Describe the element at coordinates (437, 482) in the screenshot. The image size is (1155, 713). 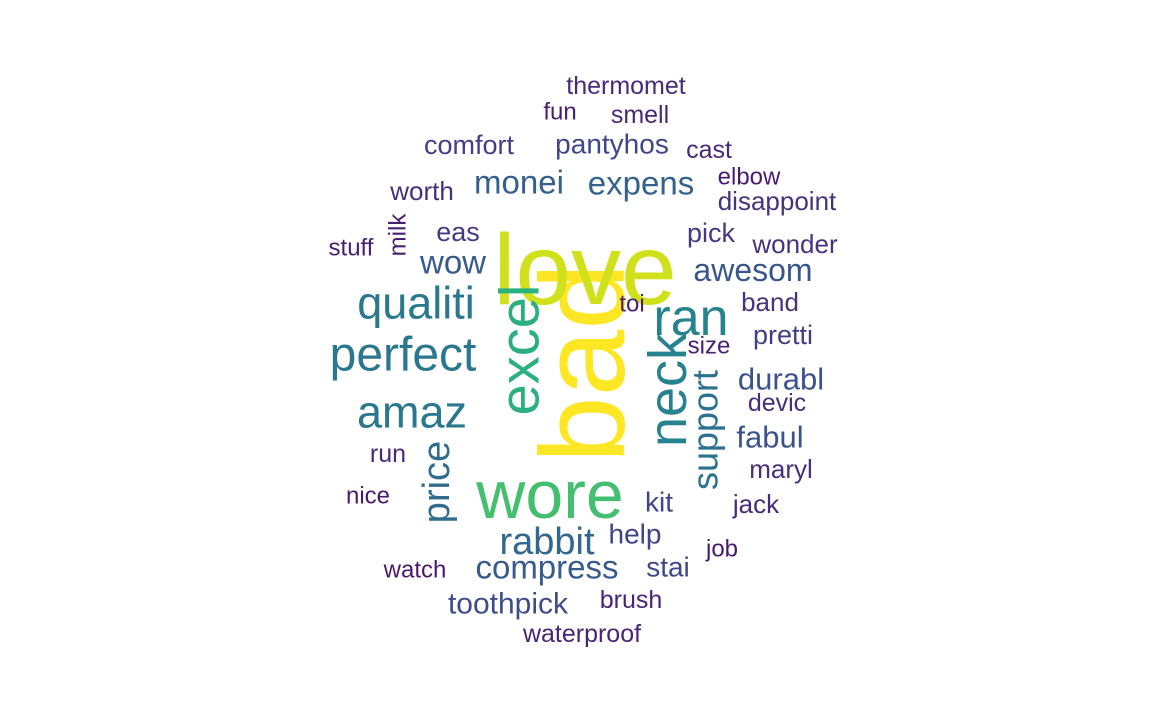
I see `word-price: price` at that location.